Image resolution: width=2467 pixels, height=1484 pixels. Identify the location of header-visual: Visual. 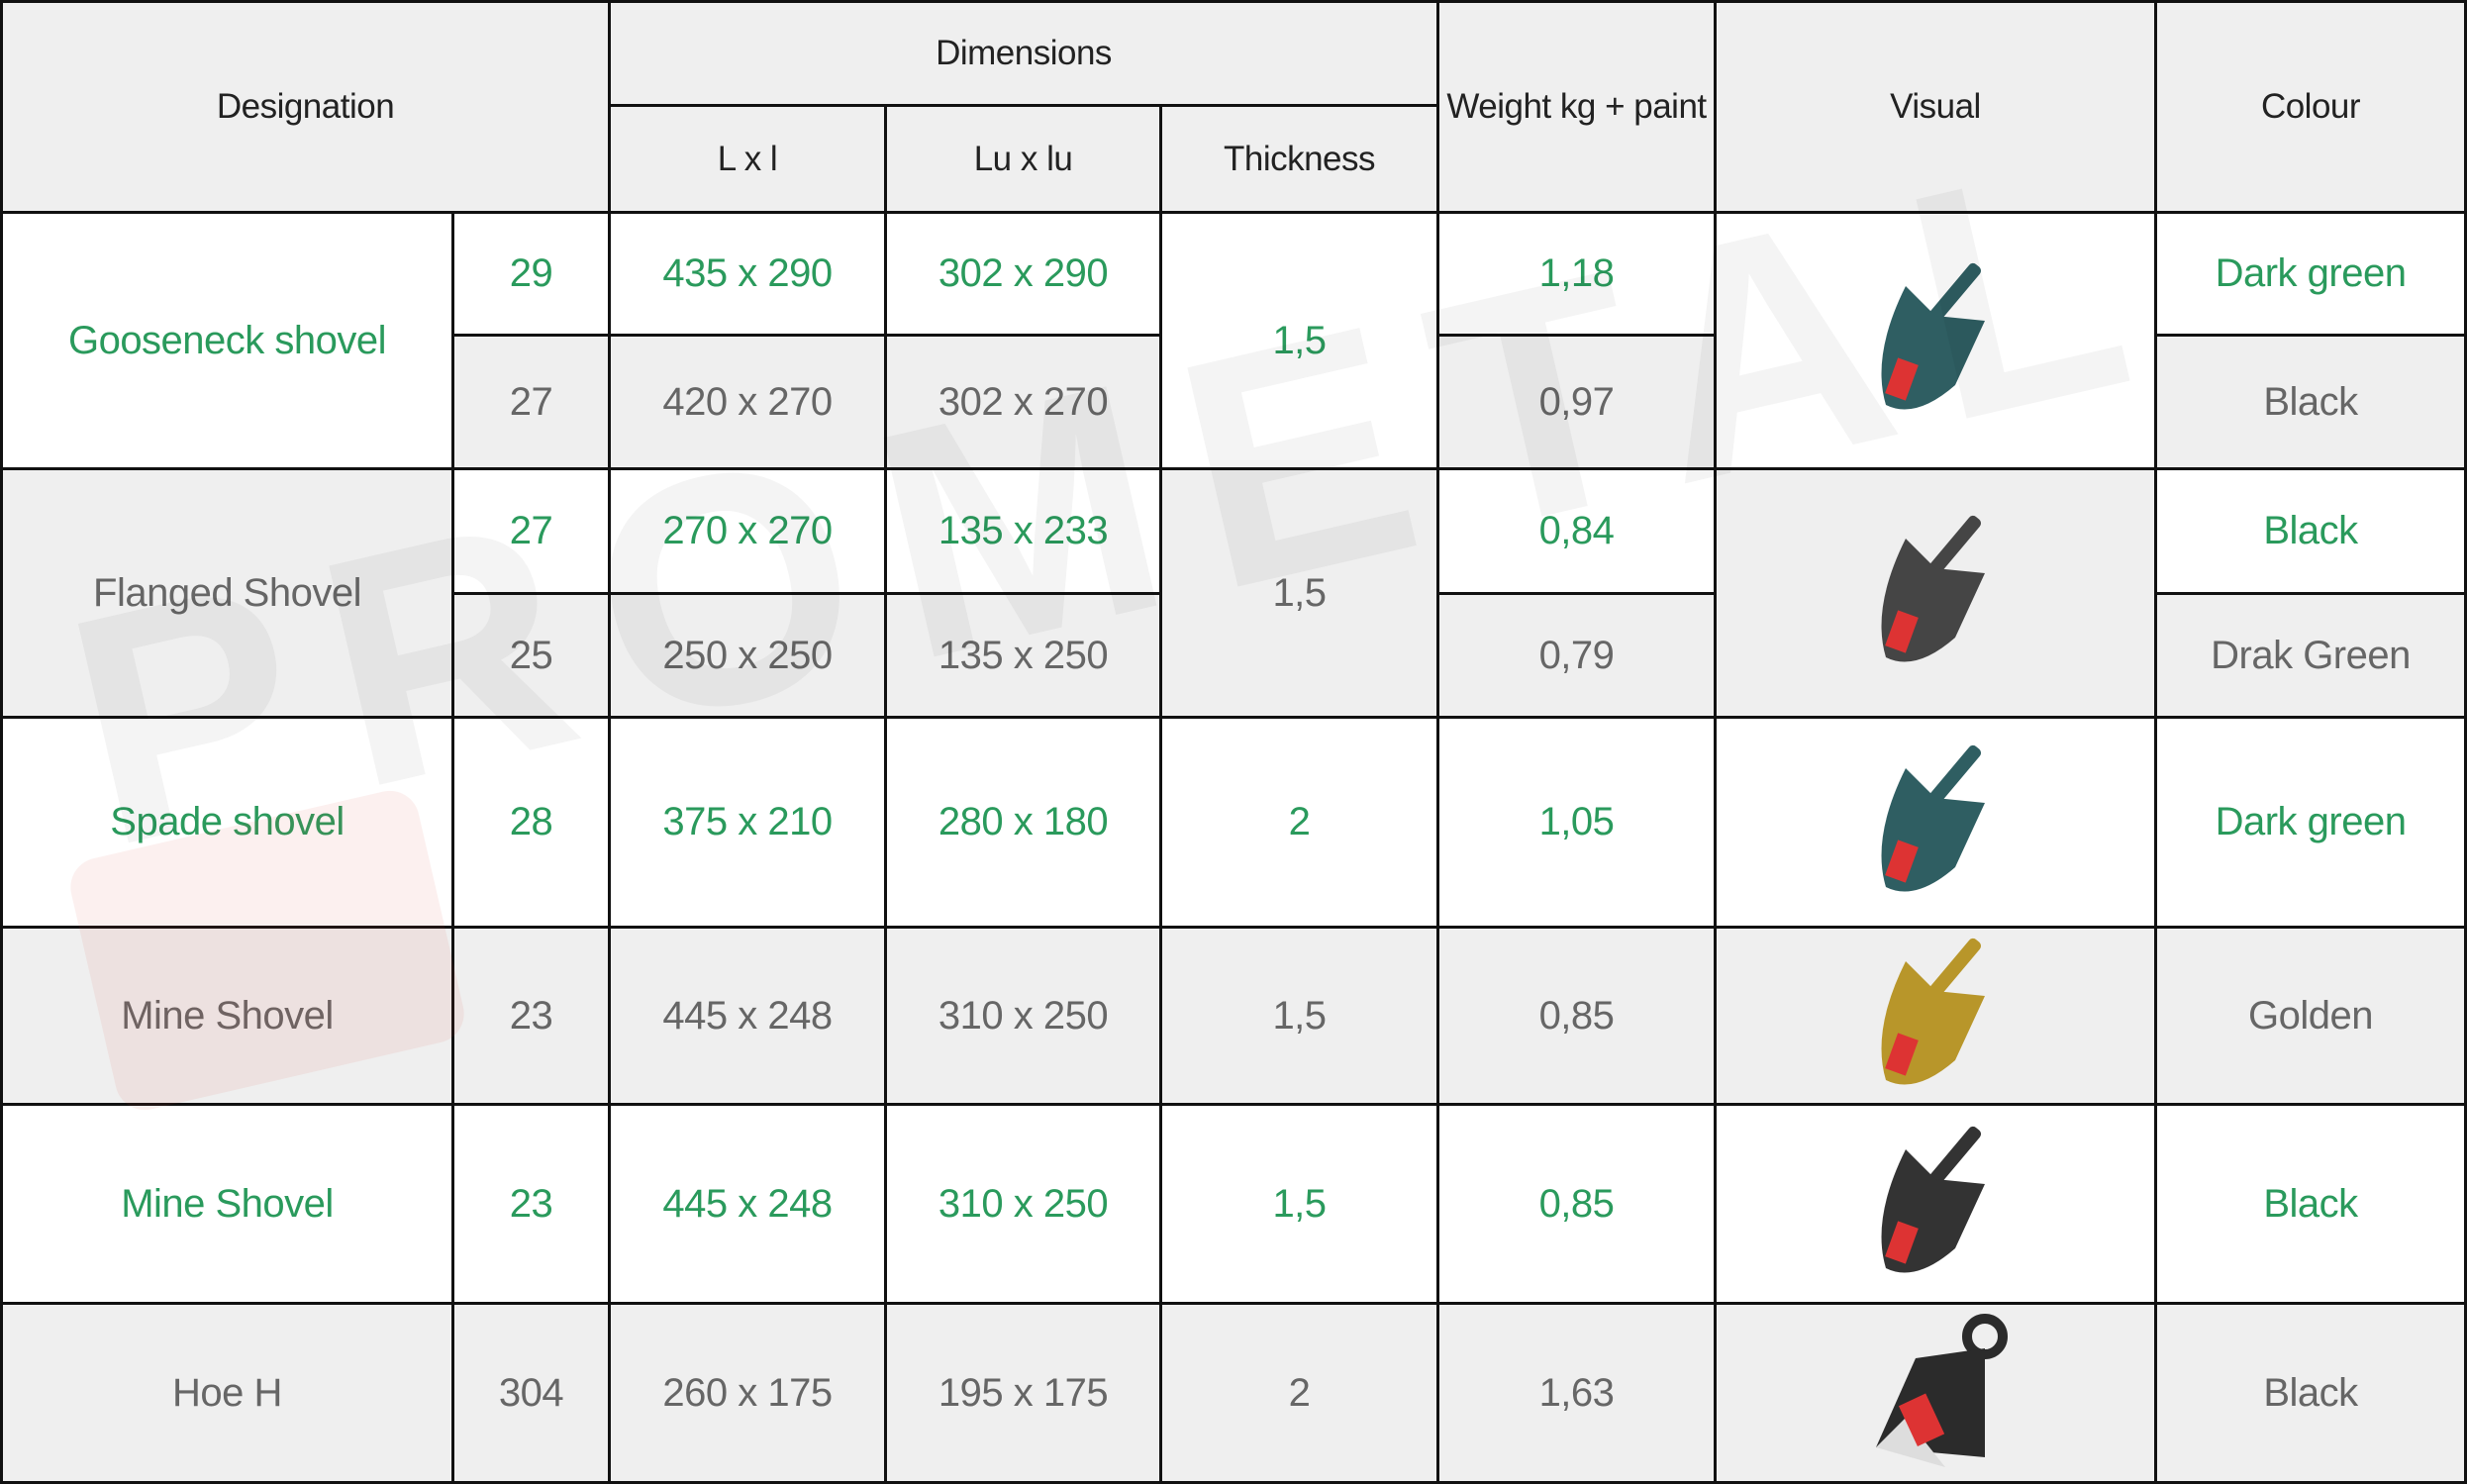
(1937, 107).